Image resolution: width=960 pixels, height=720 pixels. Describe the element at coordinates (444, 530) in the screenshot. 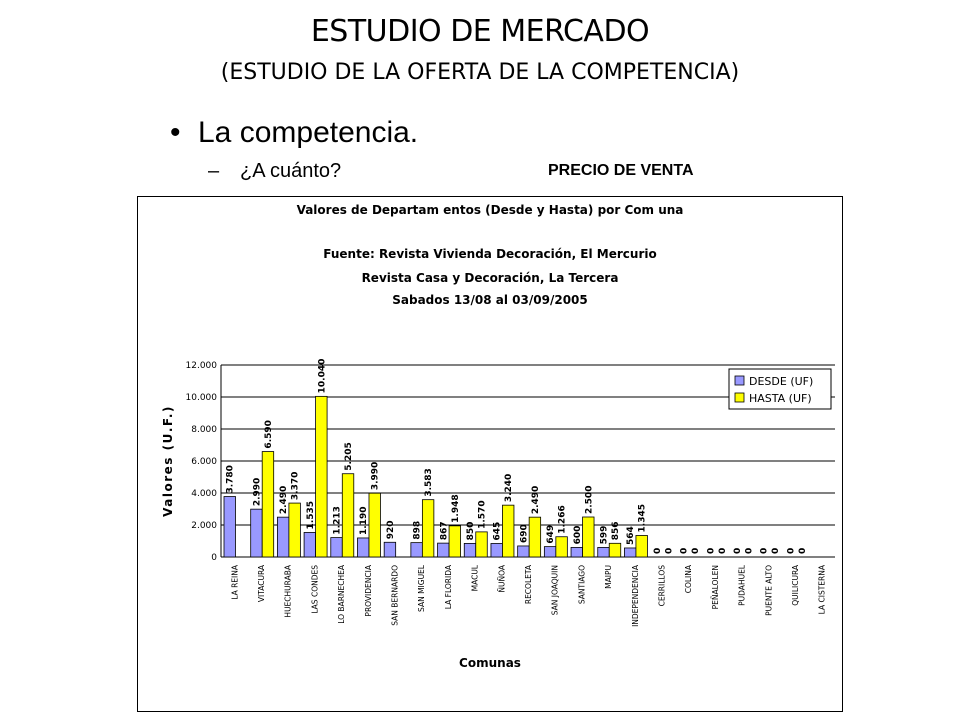

I see `data-label: 867` at that location.